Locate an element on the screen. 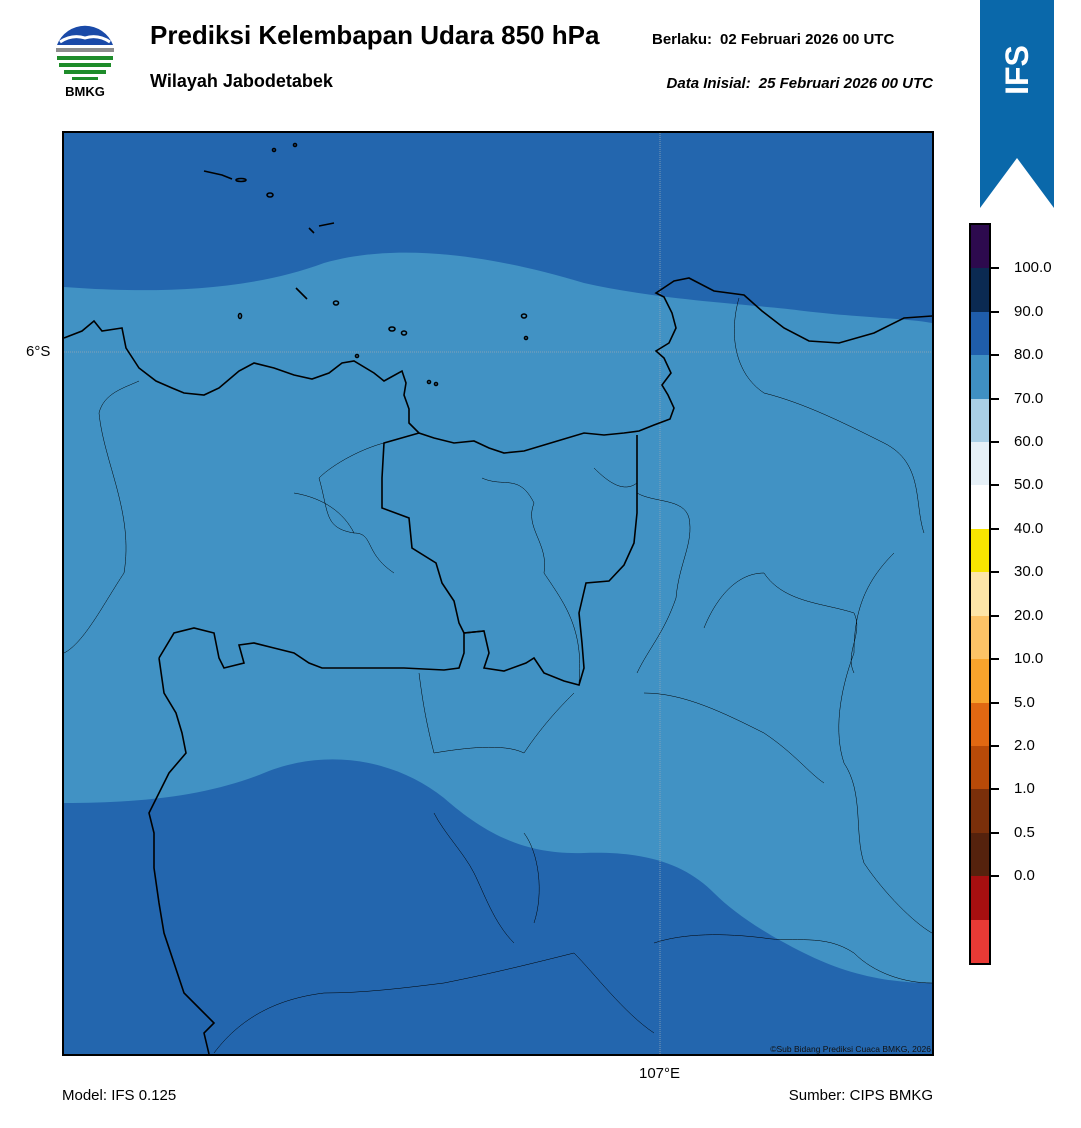 The image size is (1081, 1128). colorbar-tick-label: 10.0 is located at coordinates (1029, 659).